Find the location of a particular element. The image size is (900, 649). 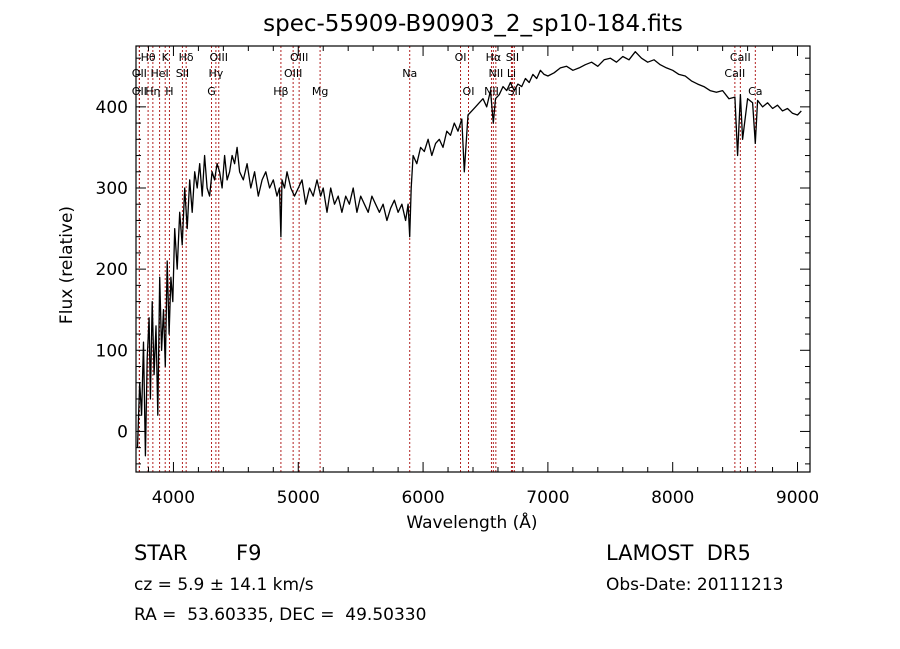

x-tick-label: 4000 is located at coordinates (173, 498).